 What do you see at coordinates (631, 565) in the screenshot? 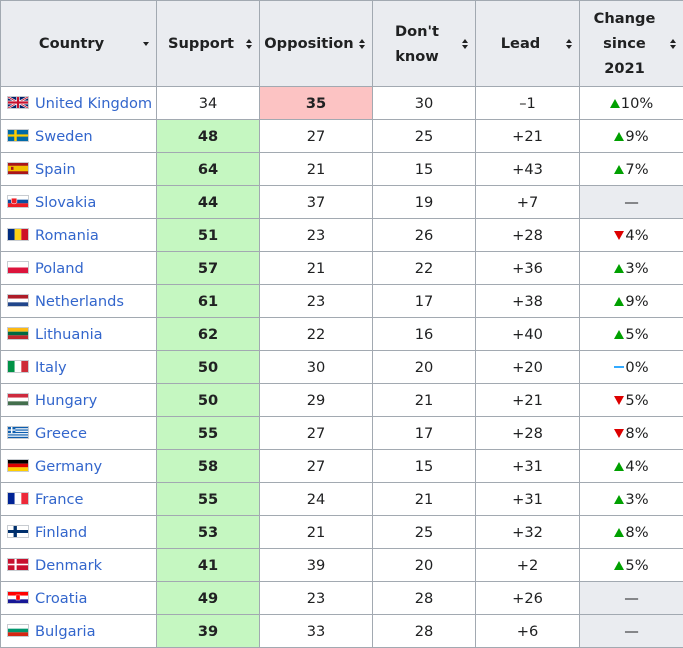
I see `change-cell: 5%` at bounding box center [631, 565].